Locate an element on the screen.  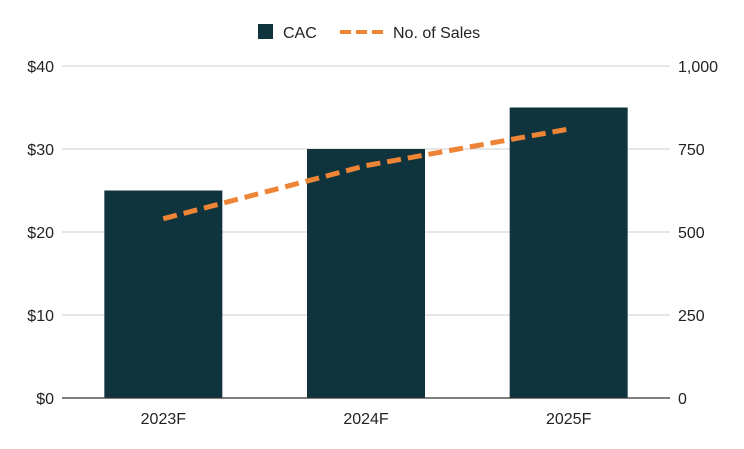
left-axis-tick-labels: $0 $10 $20 $30 $40 is located at coordinates (40, 233).